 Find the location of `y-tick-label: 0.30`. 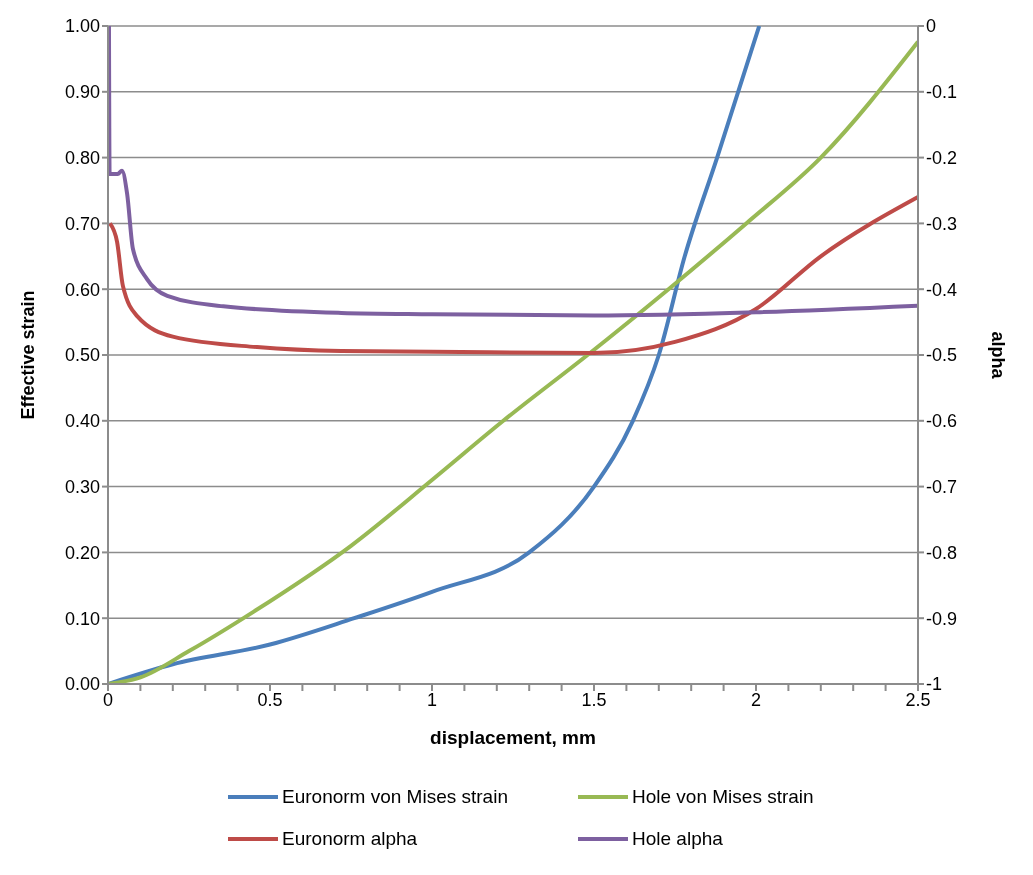

y-tick-label: 0.30 is located at coordinates (82, 486).